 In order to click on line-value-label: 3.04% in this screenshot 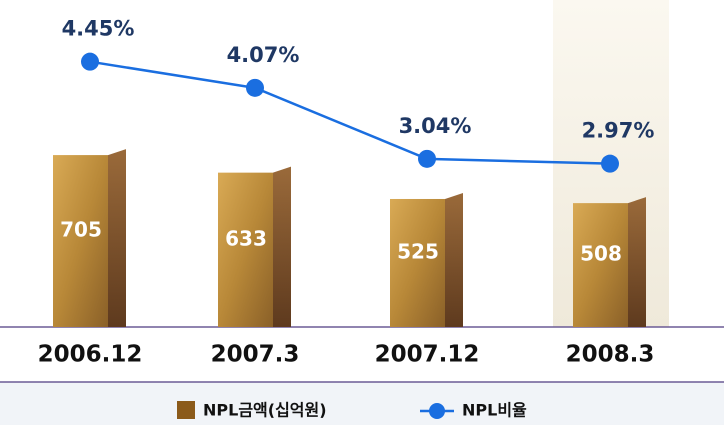, I will do `click(435, 126)`.